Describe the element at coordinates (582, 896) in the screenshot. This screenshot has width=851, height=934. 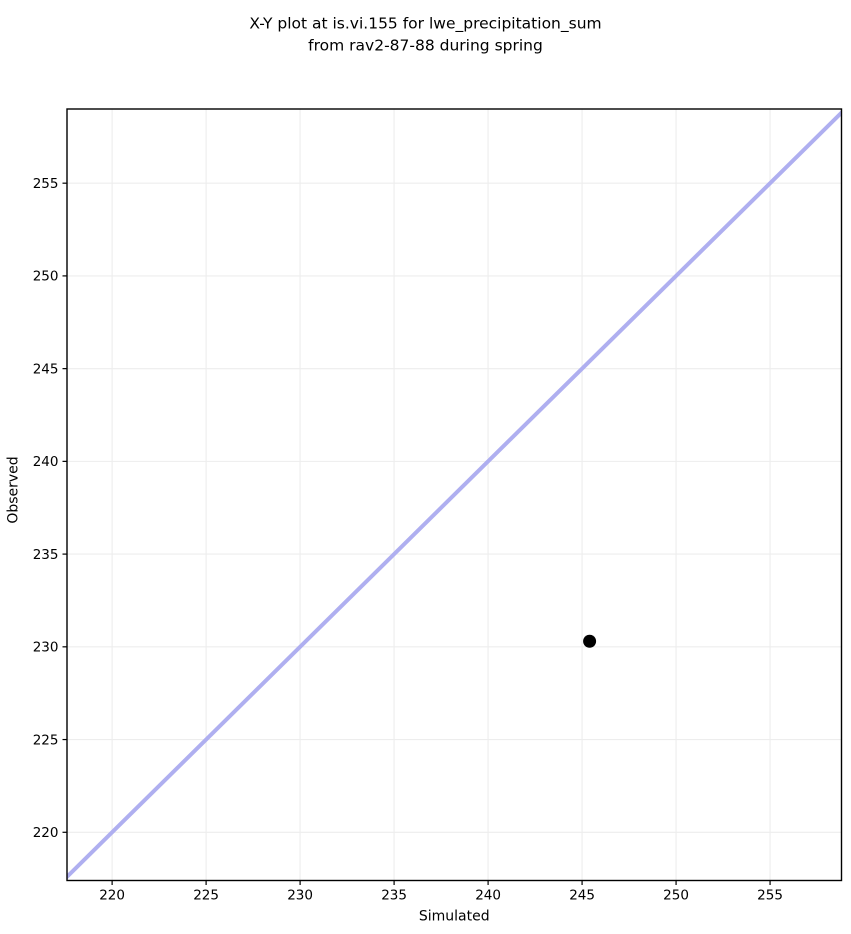
I see `x-tick-label: 245` at that location.